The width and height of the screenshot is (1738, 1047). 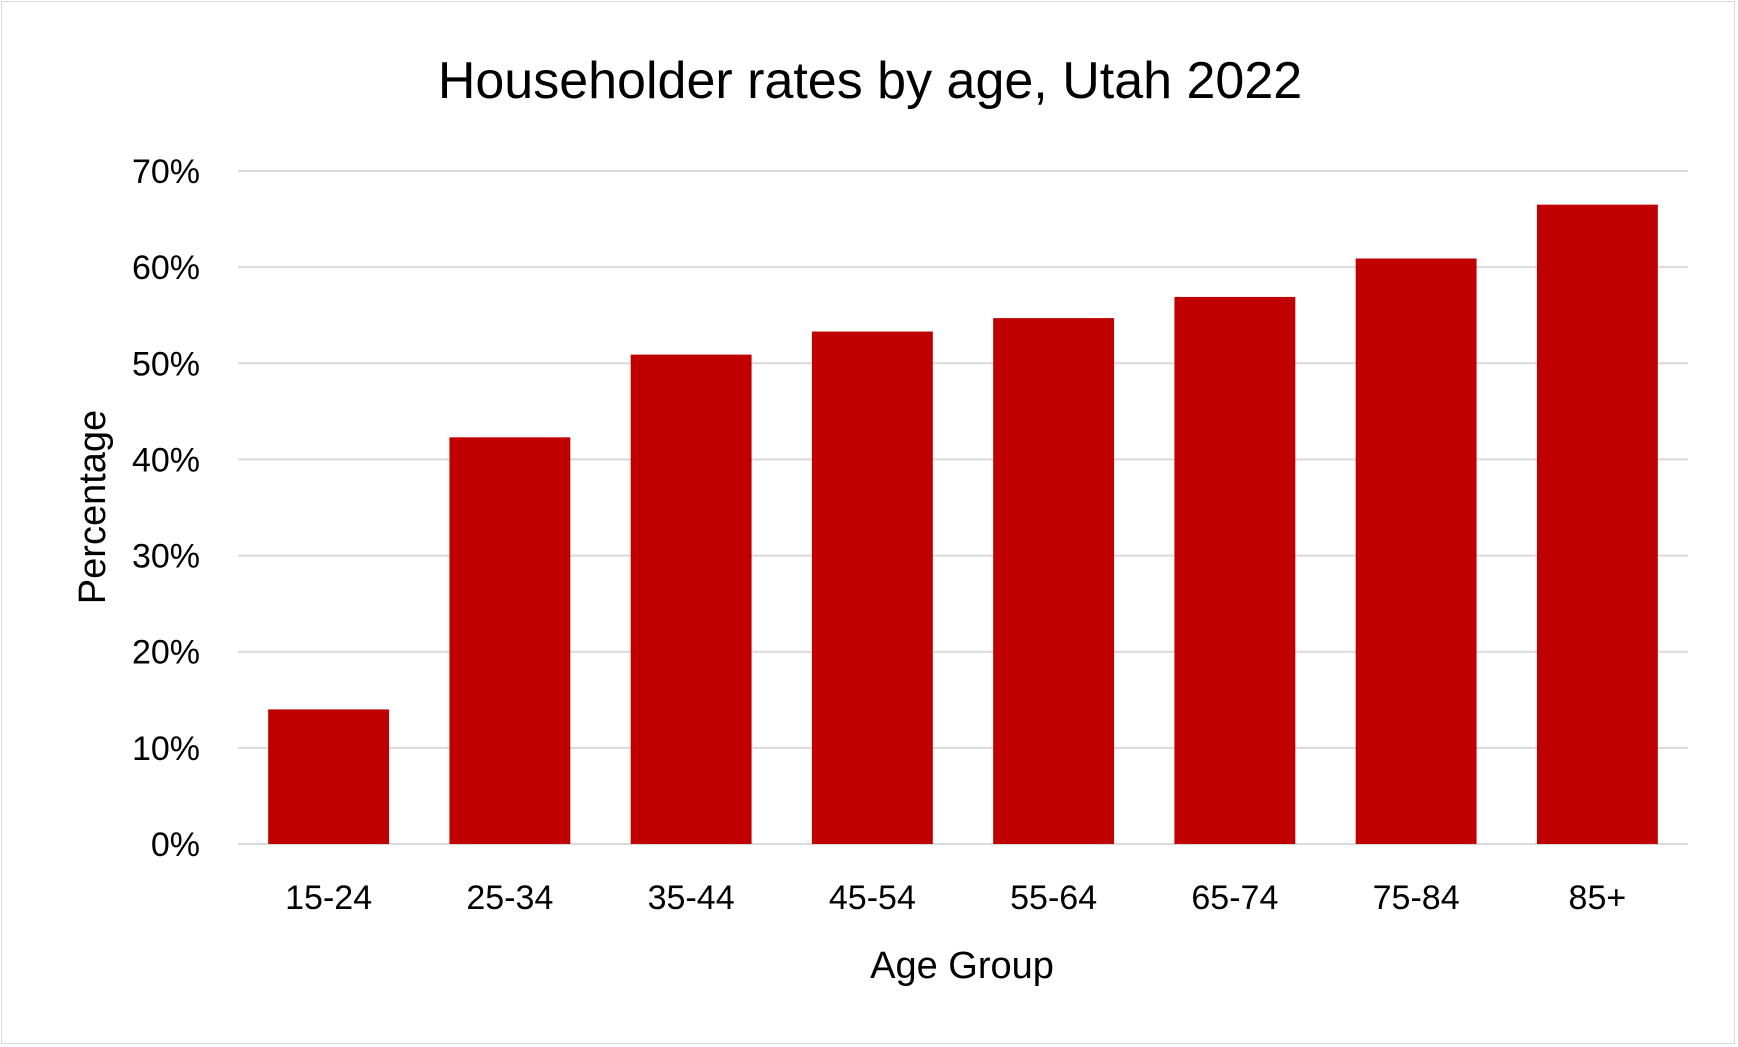 I want to click on chart-title: Householder rates by age, Utah 2022, so click(x=870, y=81).